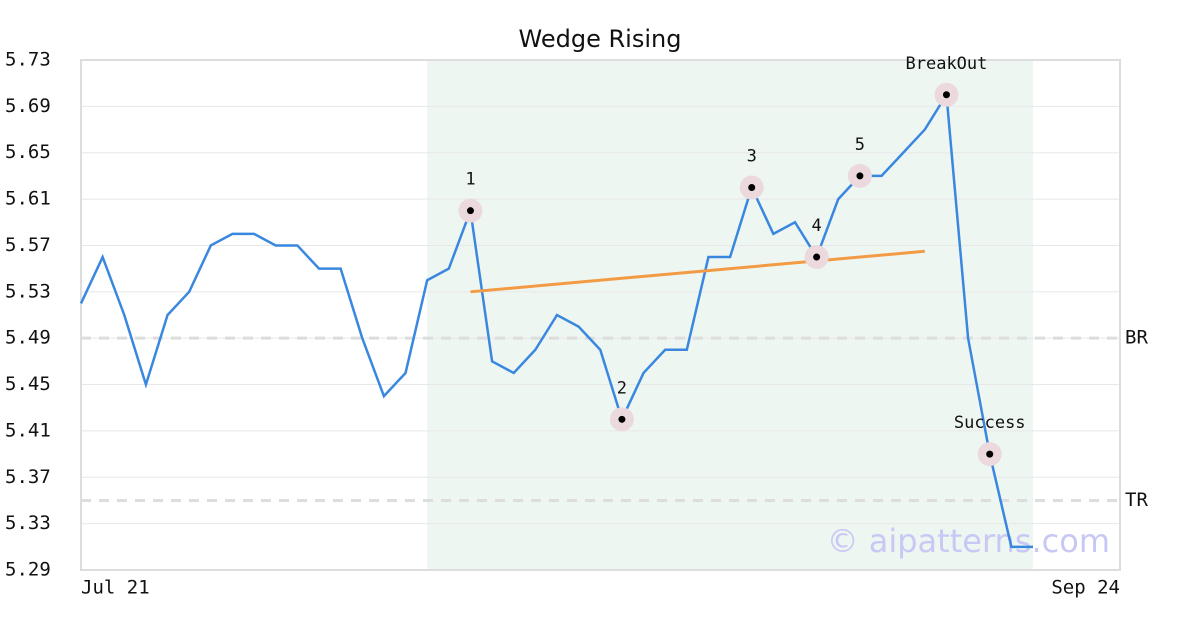 This screenshot has height=630, width=1200. Describe the element at coordinates (28, 523) in the screenshot. I see `y-tick-label: 5.33` at that location.